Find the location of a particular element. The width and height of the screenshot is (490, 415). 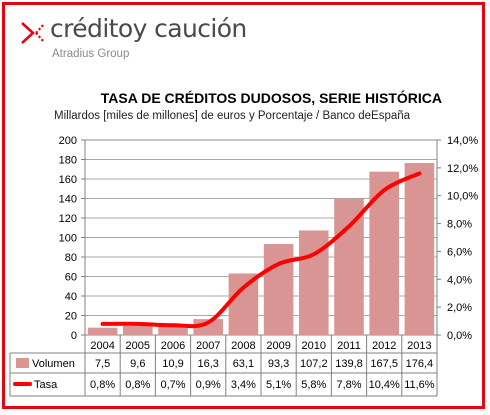

data-label-tasa: 0,9% is located at coordinates (208, 385).